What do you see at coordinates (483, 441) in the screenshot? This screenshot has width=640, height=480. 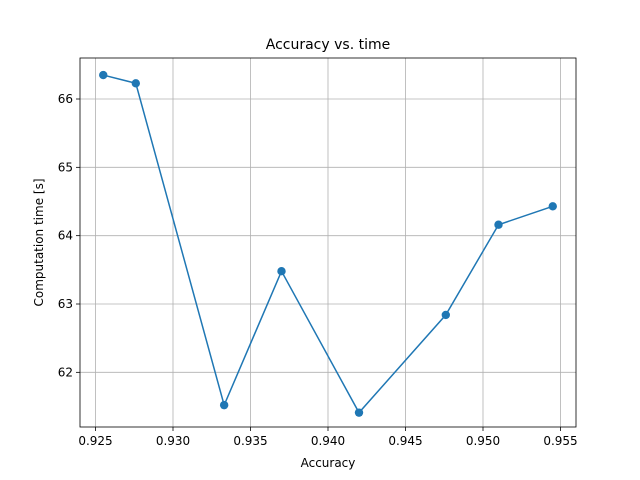 I see `x-tick-label: 0.950` at bounding box center [483, 441].